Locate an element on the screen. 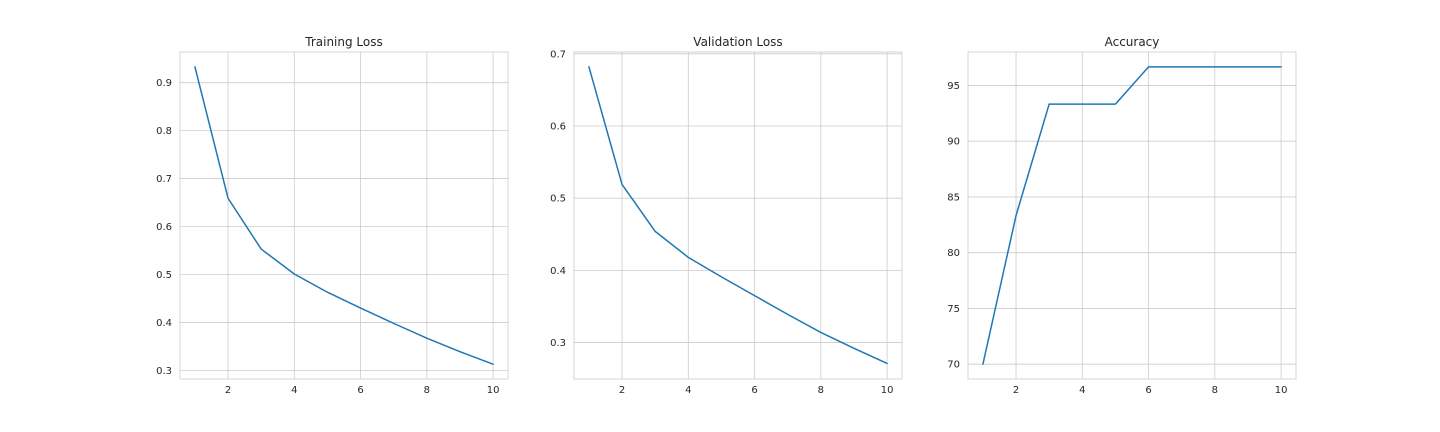  y-tick-label: 75 is located at coordinates (953, 309).